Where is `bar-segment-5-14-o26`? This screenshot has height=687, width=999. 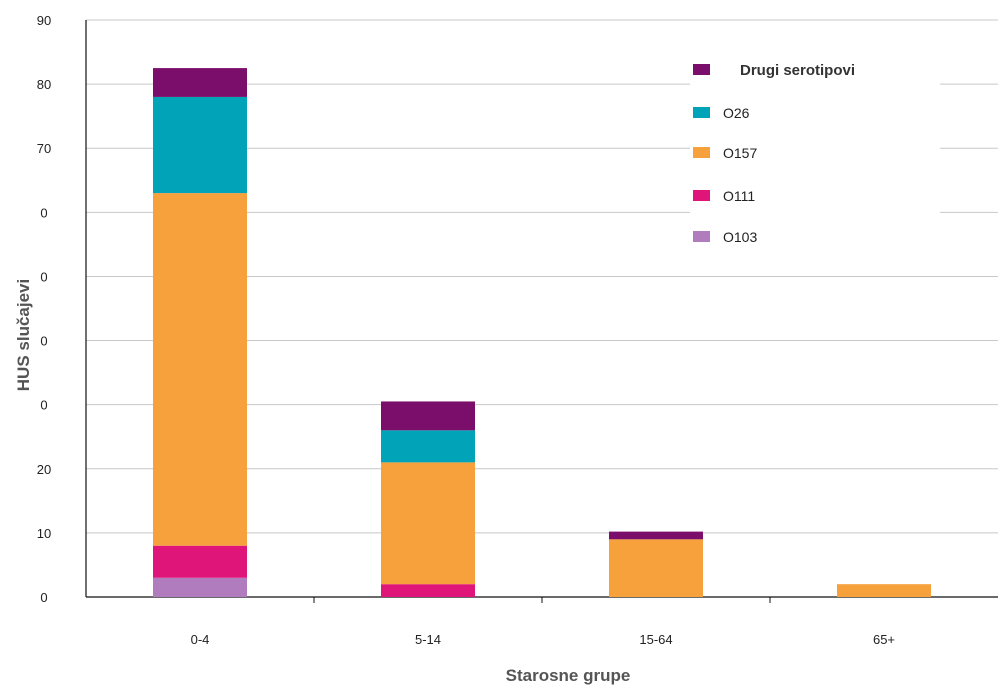 bar-segment-5-14-o26 is located at coordinates (428, 446).